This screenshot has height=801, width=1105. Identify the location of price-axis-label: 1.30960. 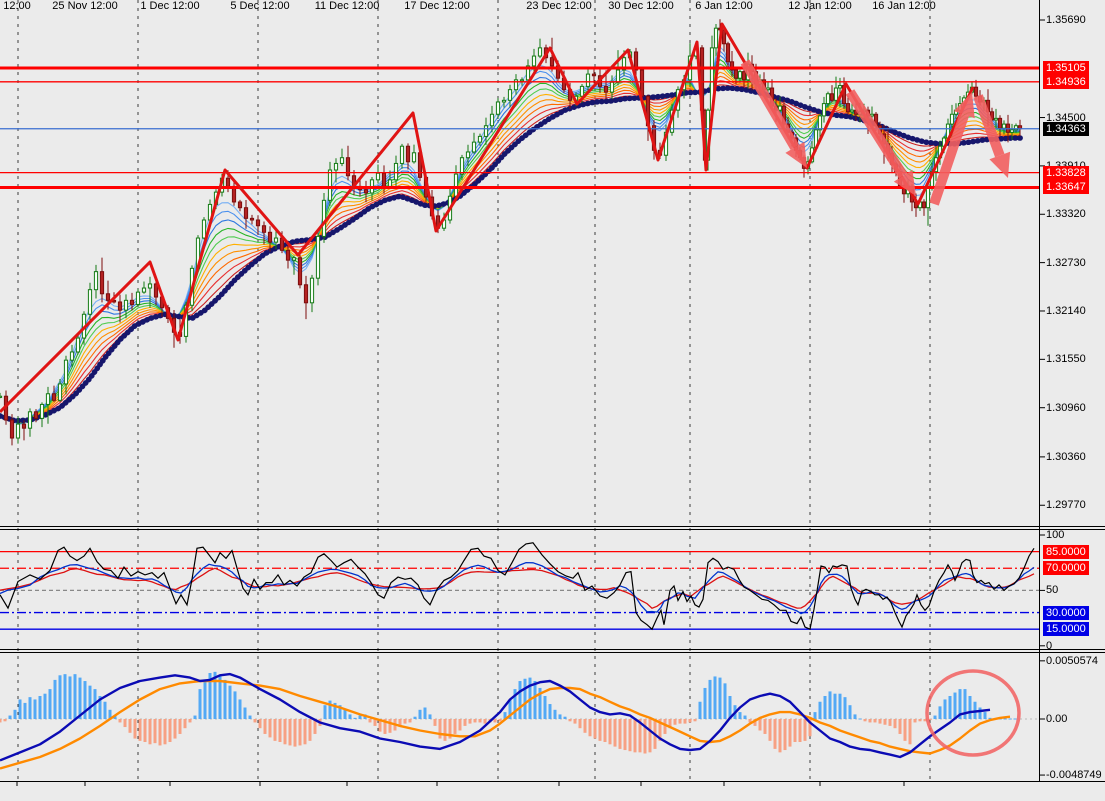
(1066, 407).